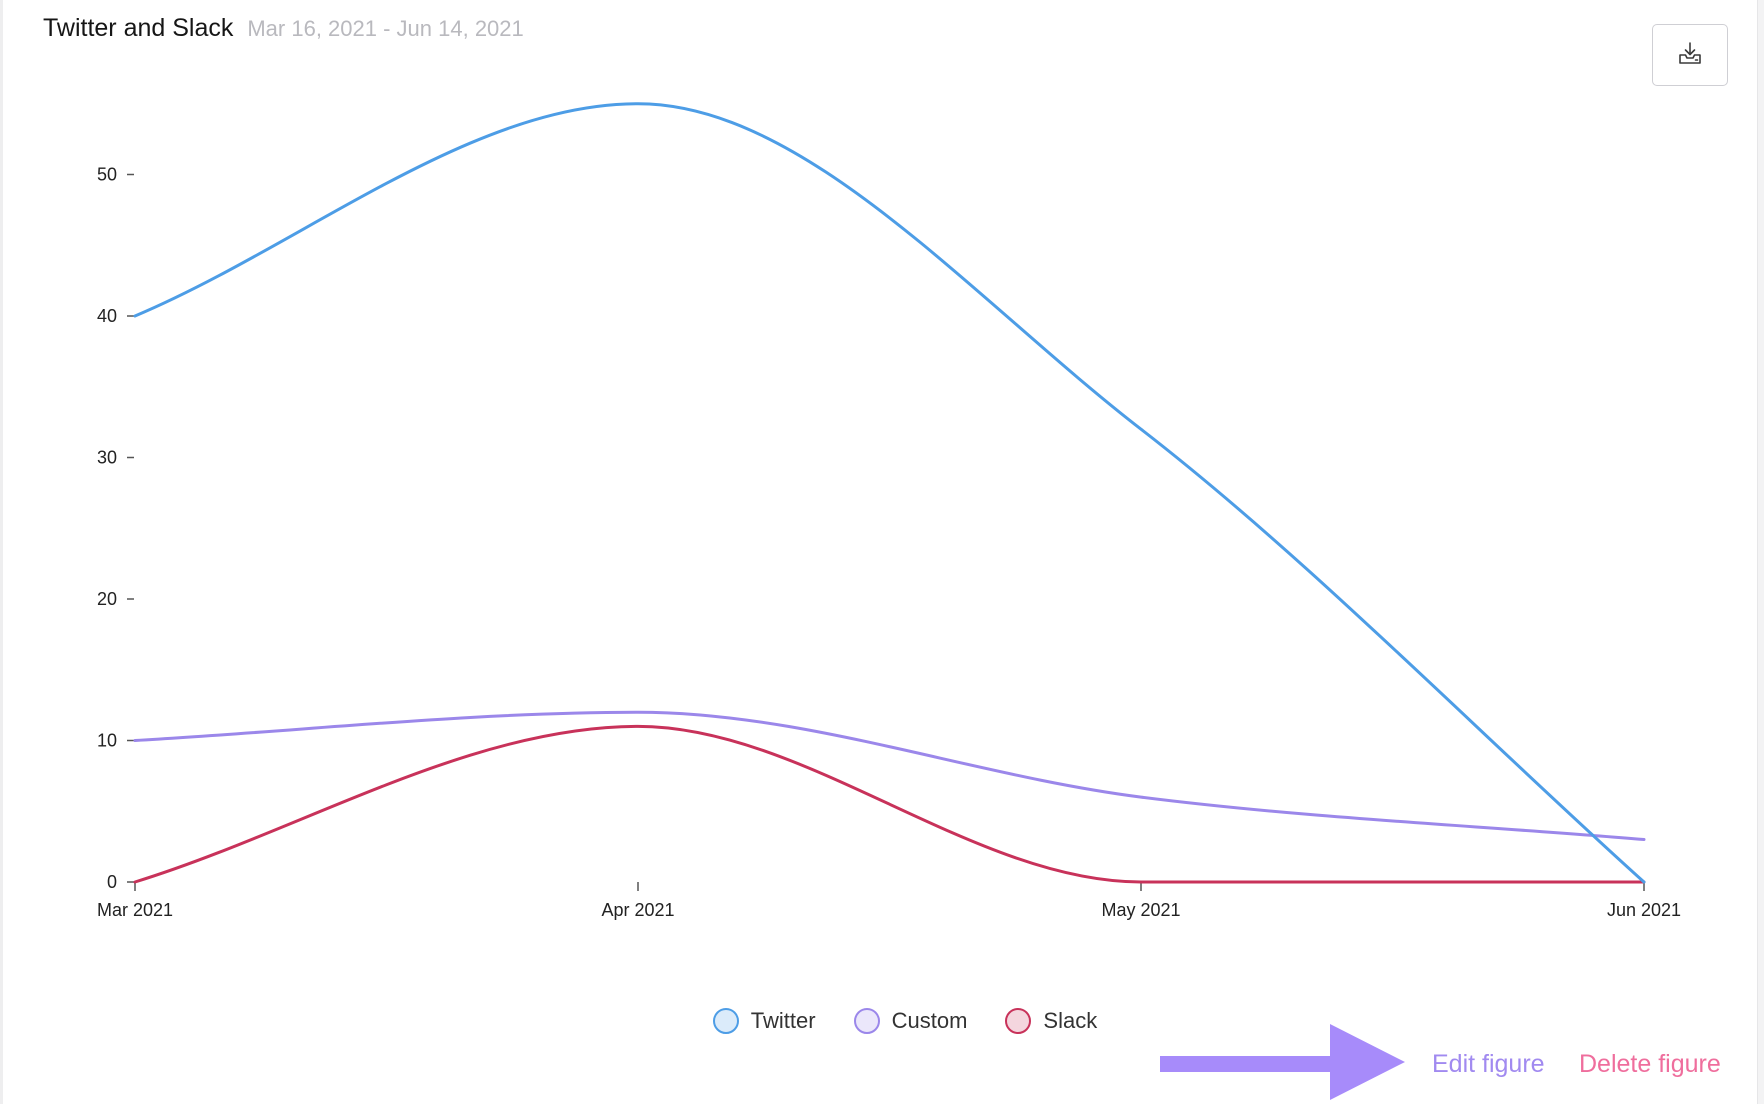 This screenshot has height=1104, width=1764. What do you see at coordinates (1282, 1062) in the screenshot?
I see `pointer-arrow-icon` at bounding box center [1282, 1062].